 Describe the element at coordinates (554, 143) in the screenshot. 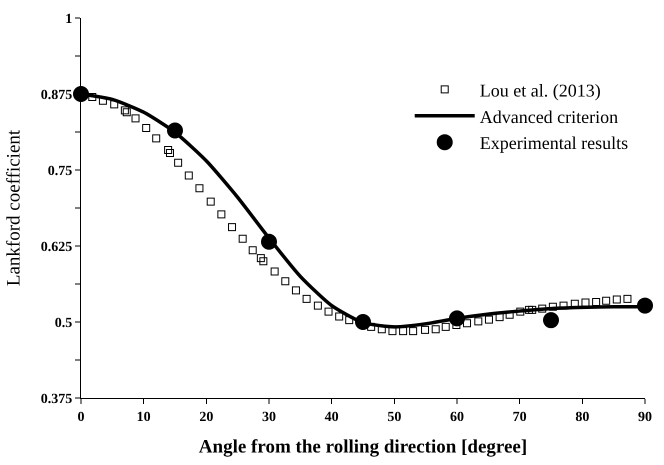

I see `legend-label: Experimental results` at that location.